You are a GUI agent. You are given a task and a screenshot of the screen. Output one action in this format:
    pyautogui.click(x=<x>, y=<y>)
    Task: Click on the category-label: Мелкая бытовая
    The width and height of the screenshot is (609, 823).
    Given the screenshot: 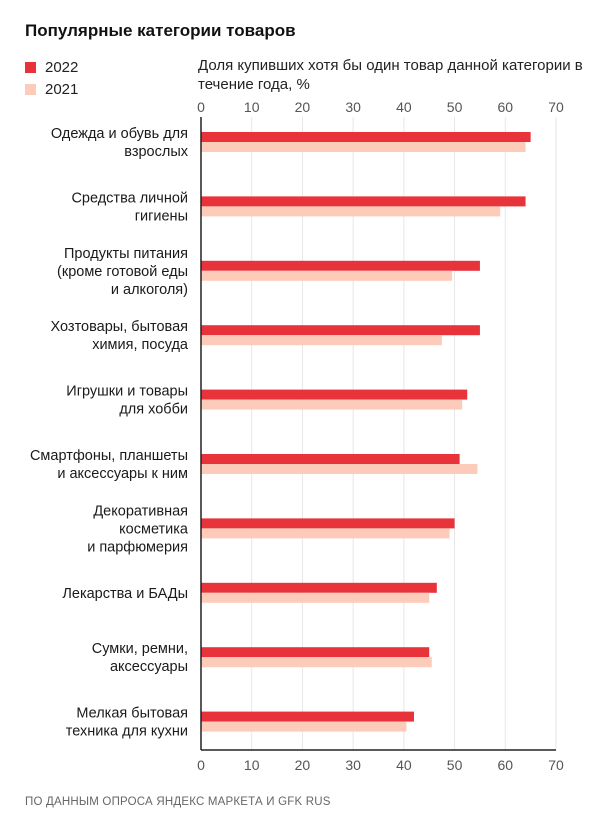 What is the action you would take?
    pyautogui.click(x=132, y=714)
    